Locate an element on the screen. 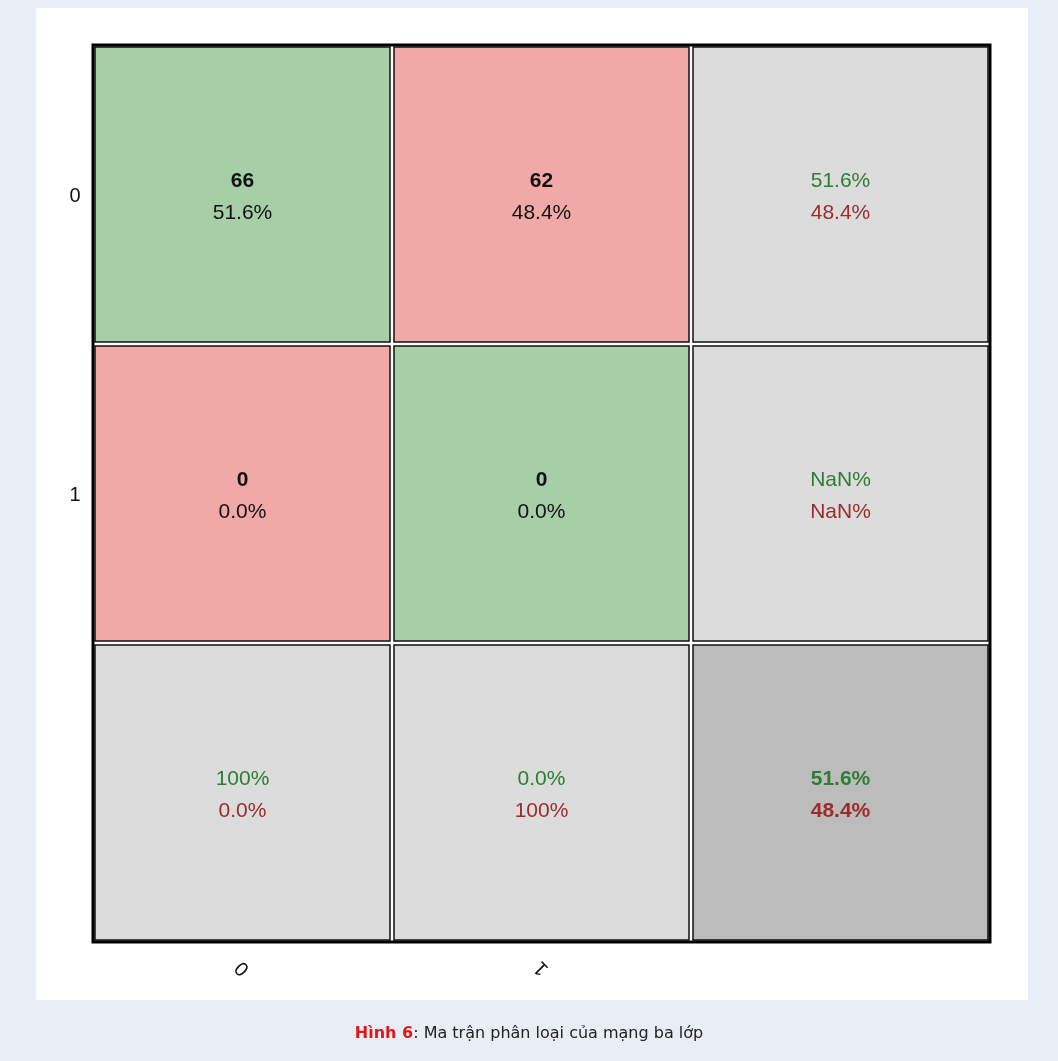 This screenshot has height=1061, width=1058. annotation: NaN% is located at coordinates (840, 510).